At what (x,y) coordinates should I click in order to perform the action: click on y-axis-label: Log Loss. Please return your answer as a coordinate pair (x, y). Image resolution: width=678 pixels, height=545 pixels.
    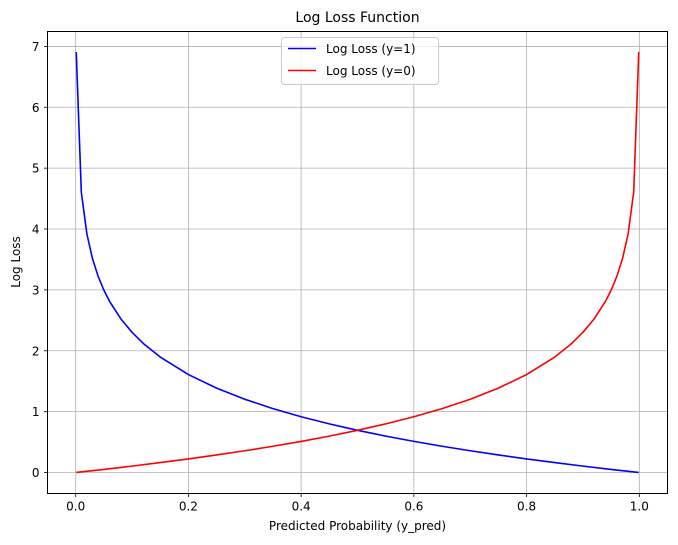
    Looking at the image, I should click on (16, 262).